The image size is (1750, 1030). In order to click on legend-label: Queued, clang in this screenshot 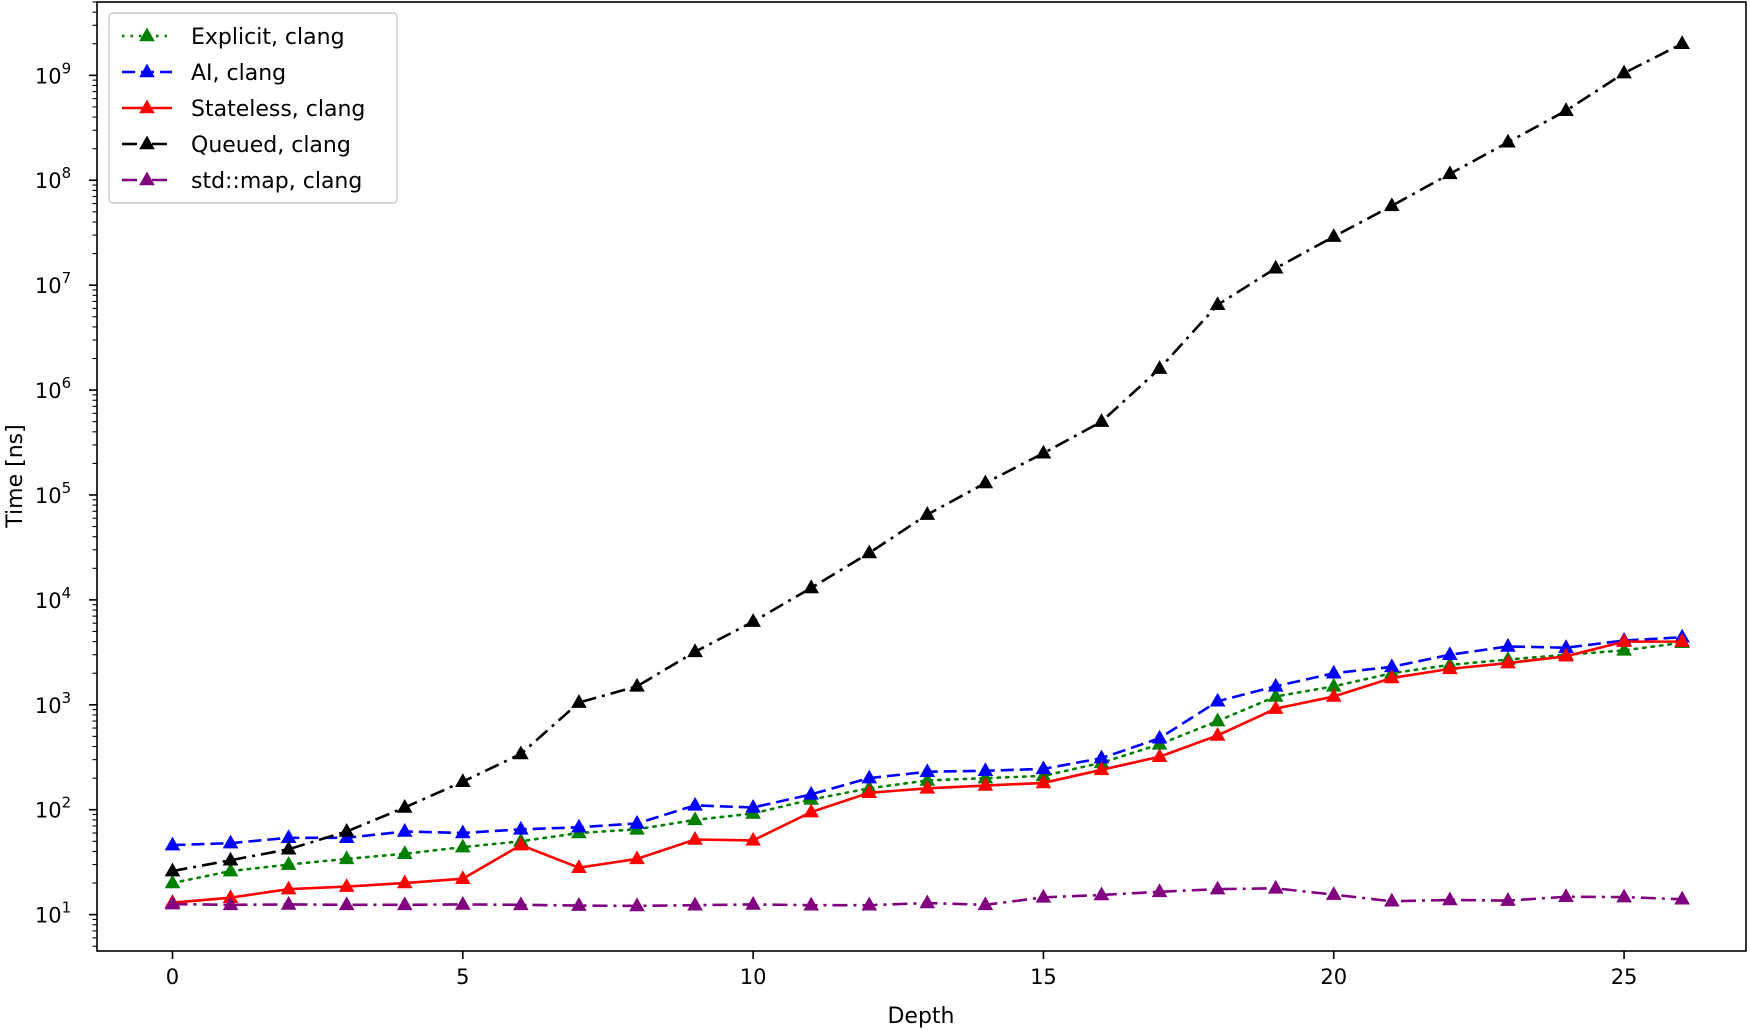, I will do `click(271, 145)`.